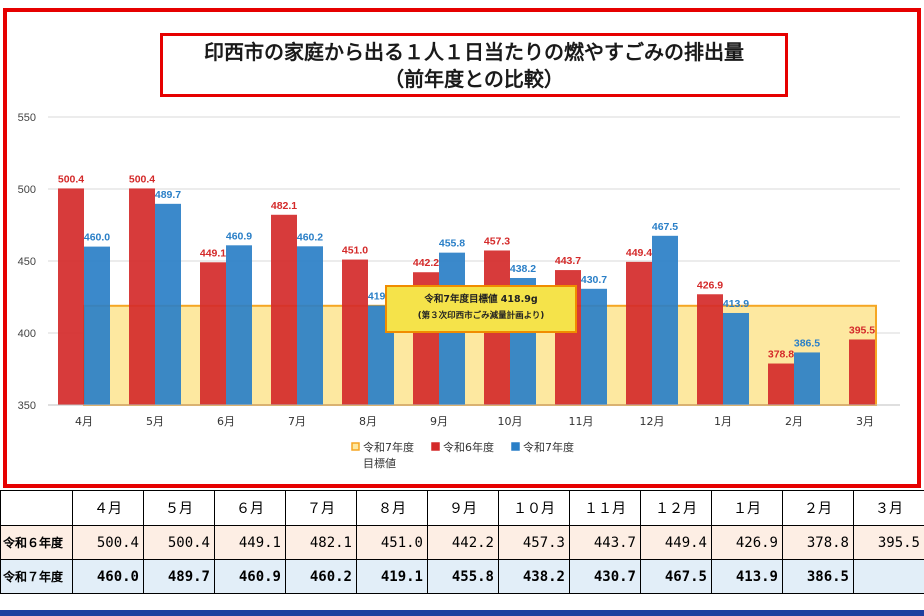 Image resolution: width=924 pixels, height=616 pixels. I want to click on value-cell: 443.7, so click(605, 542).